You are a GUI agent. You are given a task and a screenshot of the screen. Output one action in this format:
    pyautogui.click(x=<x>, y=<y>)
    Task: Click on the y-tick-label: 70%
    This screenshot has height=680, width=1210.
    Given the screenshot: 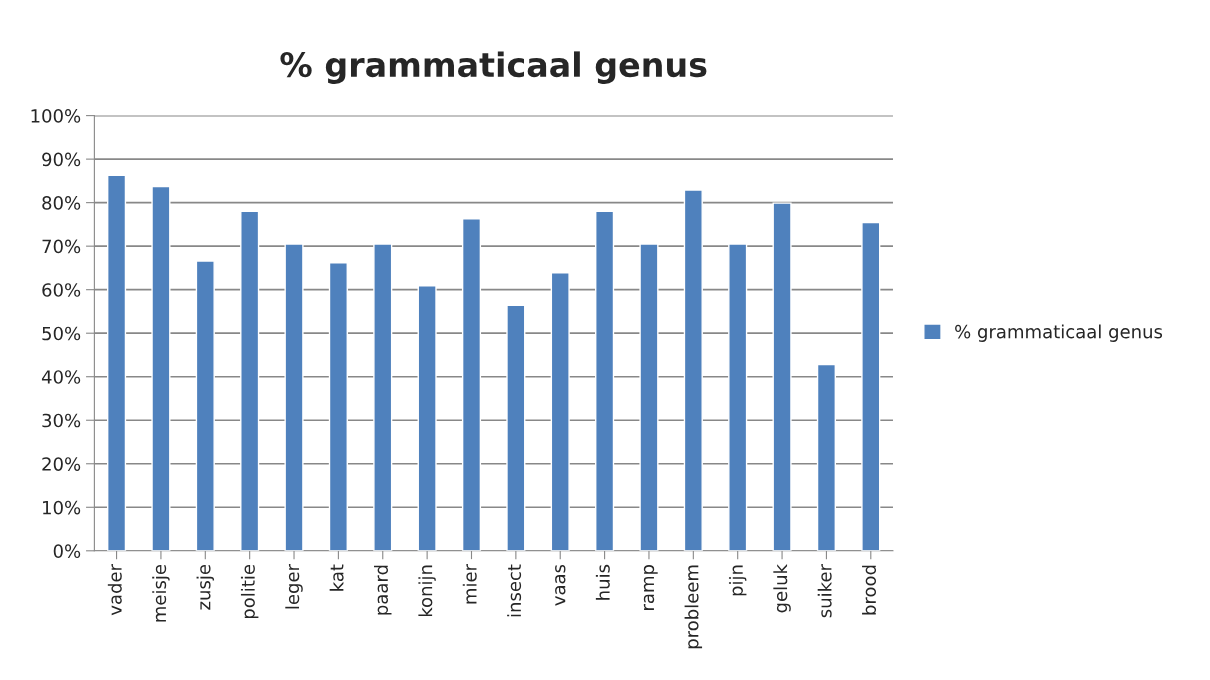 What is the action you would take?
    pyautogui.click(x=61, y=246)
    